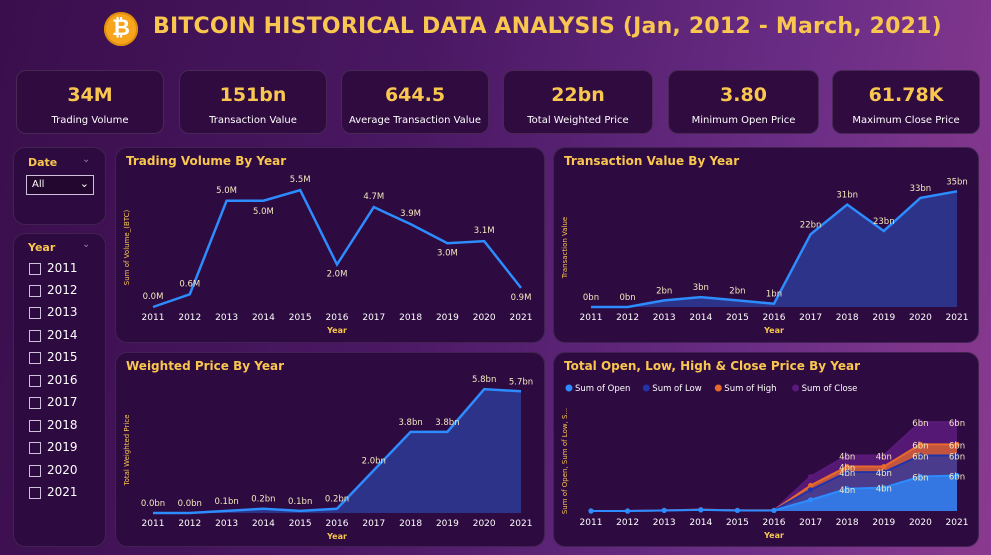 The height and width of the screenshot is (555, 991). What do you see at coordinates (337, 500) in the screenshot?
I see `data-label: 0.2bn` at bounding box center [337, 500].